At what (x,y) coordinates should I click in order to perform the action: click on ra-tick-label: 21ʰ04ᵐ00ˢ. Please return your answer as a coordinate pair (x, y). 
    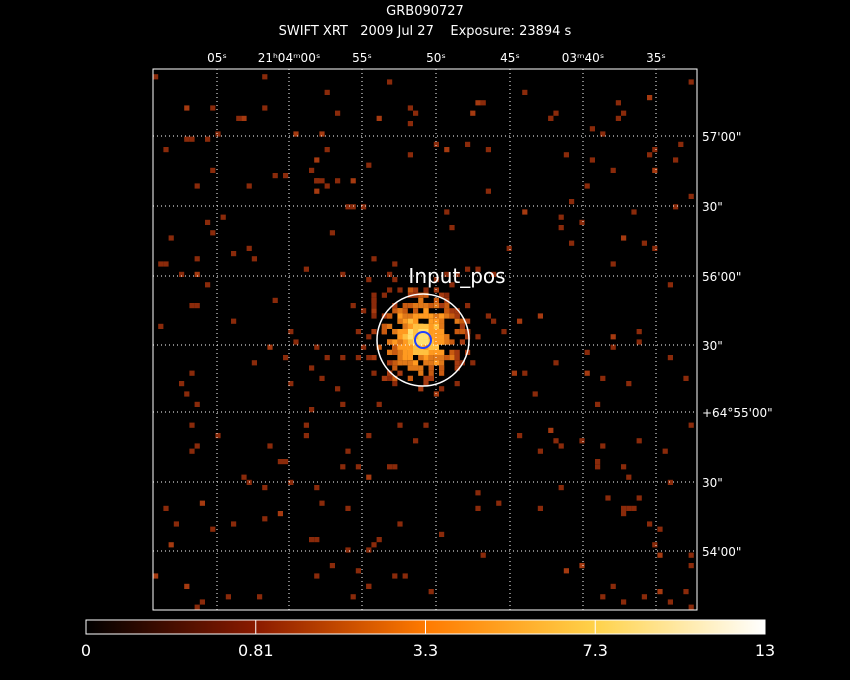
    Looking at the image, I should click on (289, 58).